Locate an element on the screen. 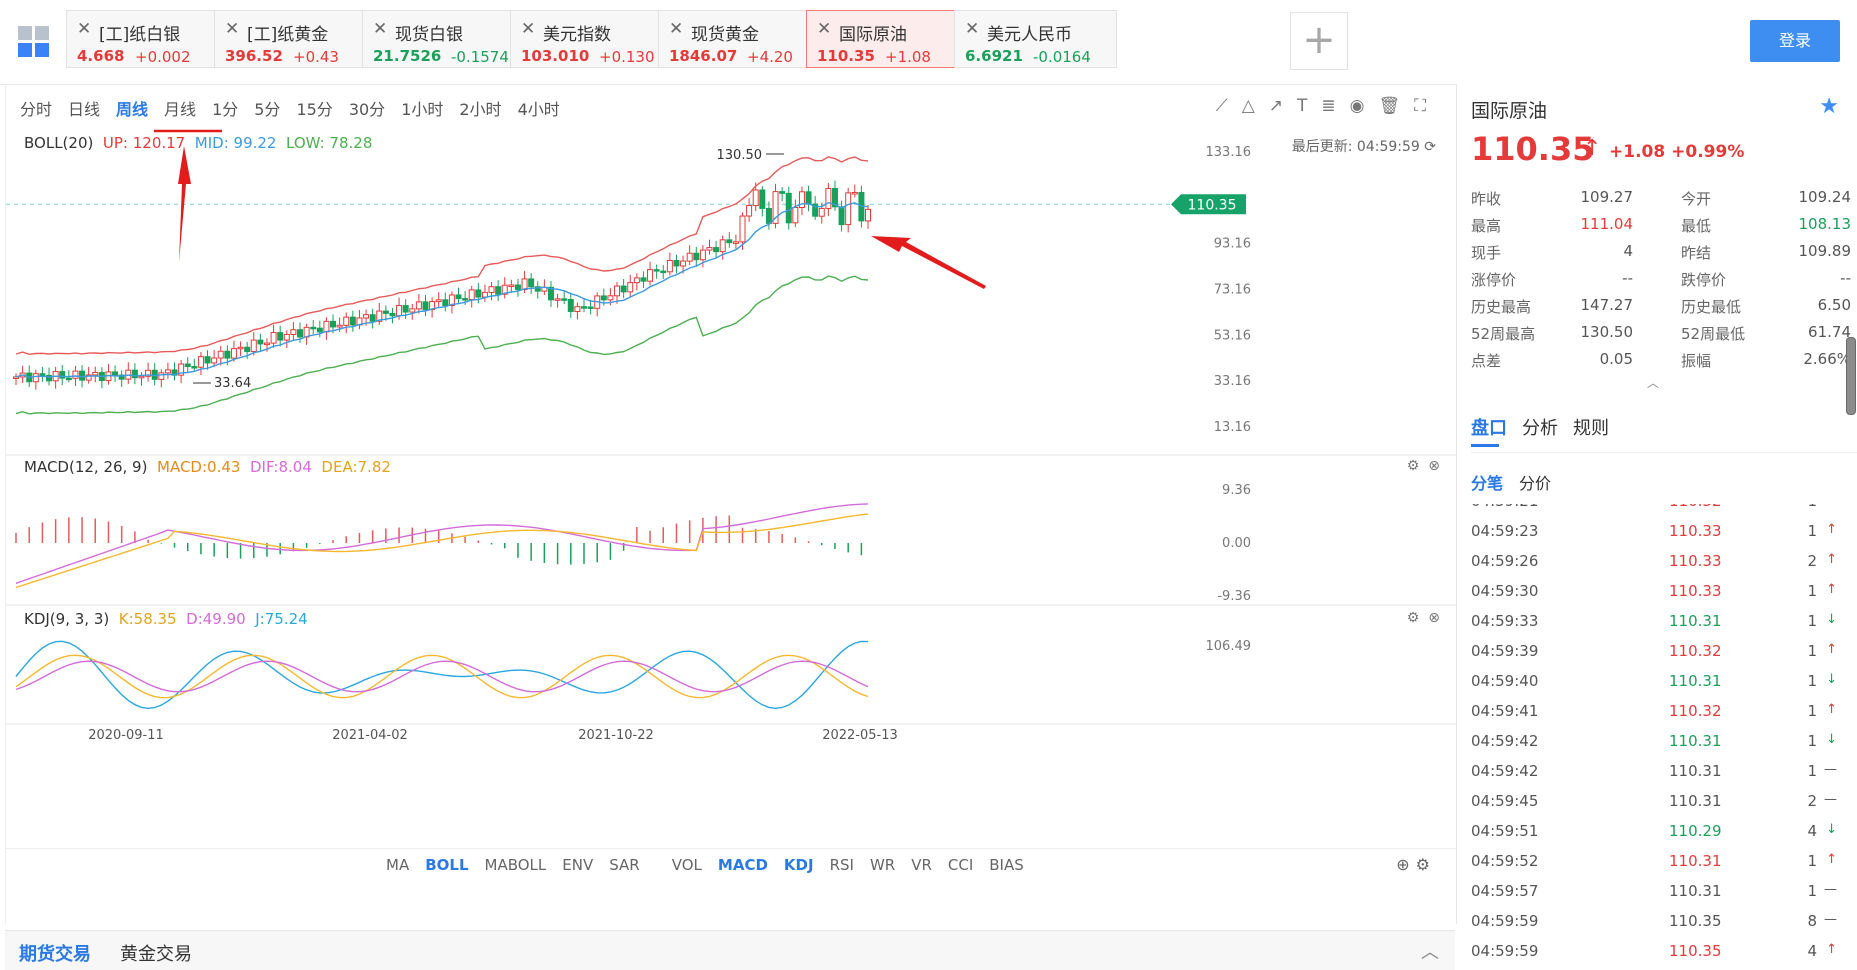  tab-price: 6.6921 is located at coordinates (994, 56).